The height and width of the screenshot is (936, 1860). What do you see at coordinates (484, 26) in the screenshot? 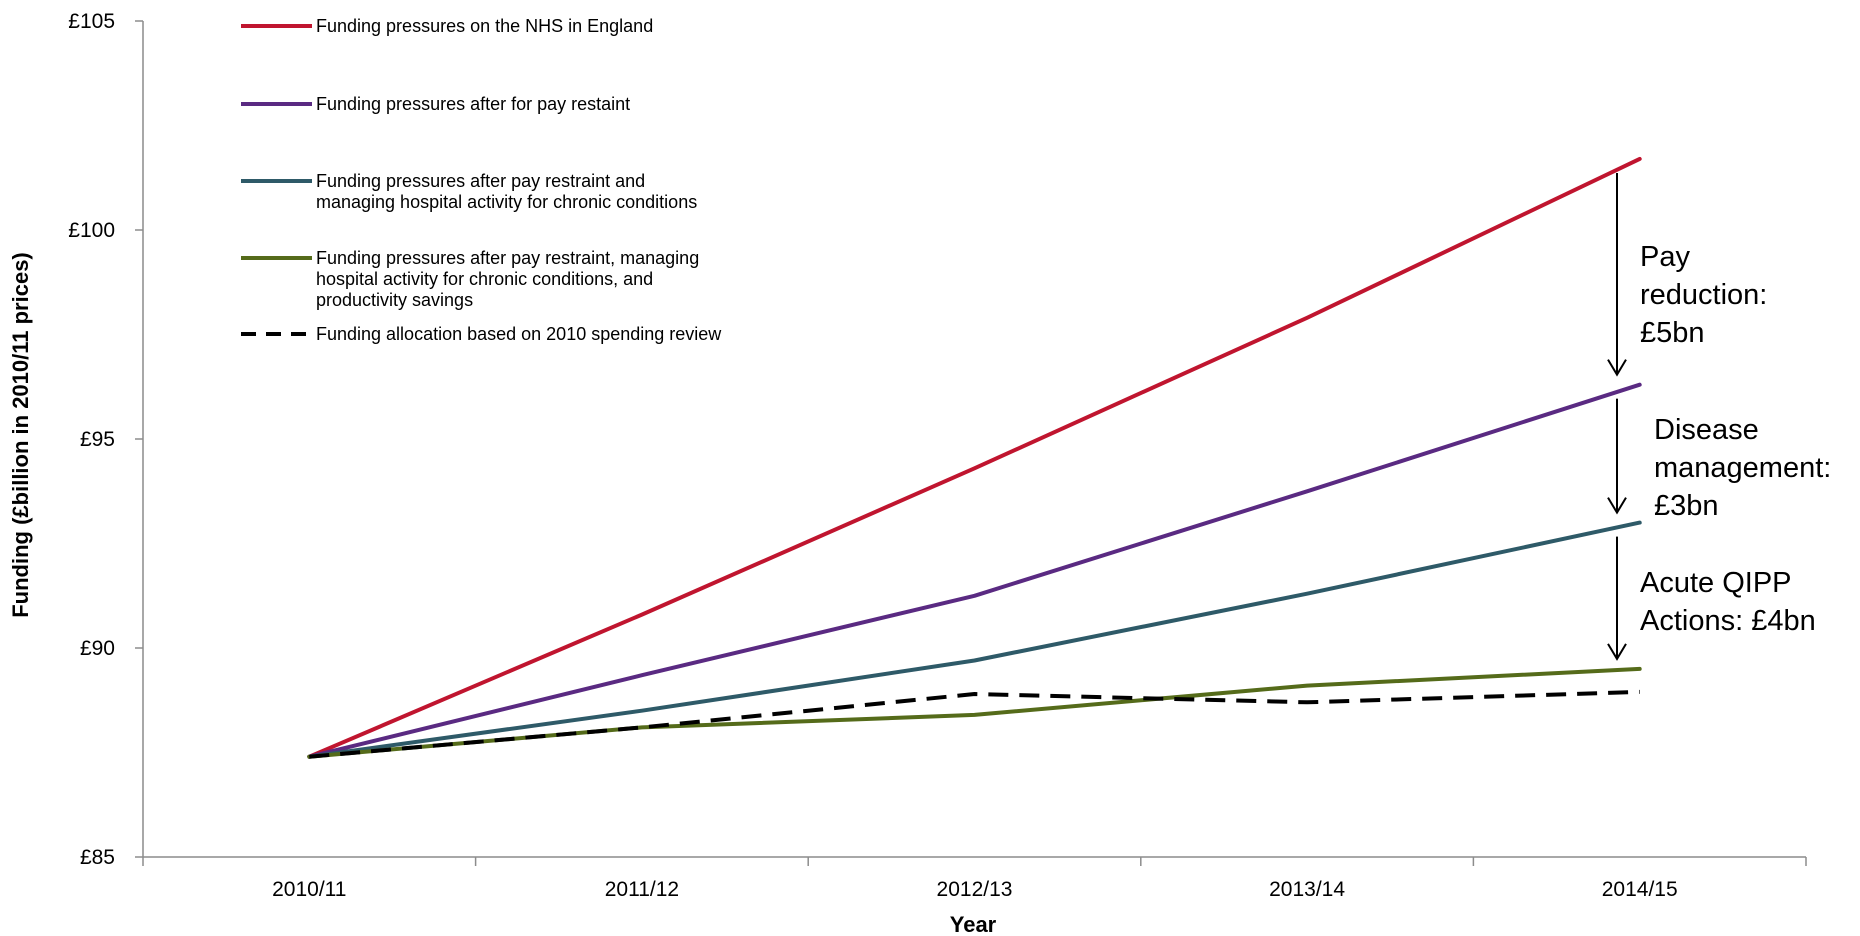
I see `legend-label: Funding pressures on the NHS in England` at bounding box center [484, 26].